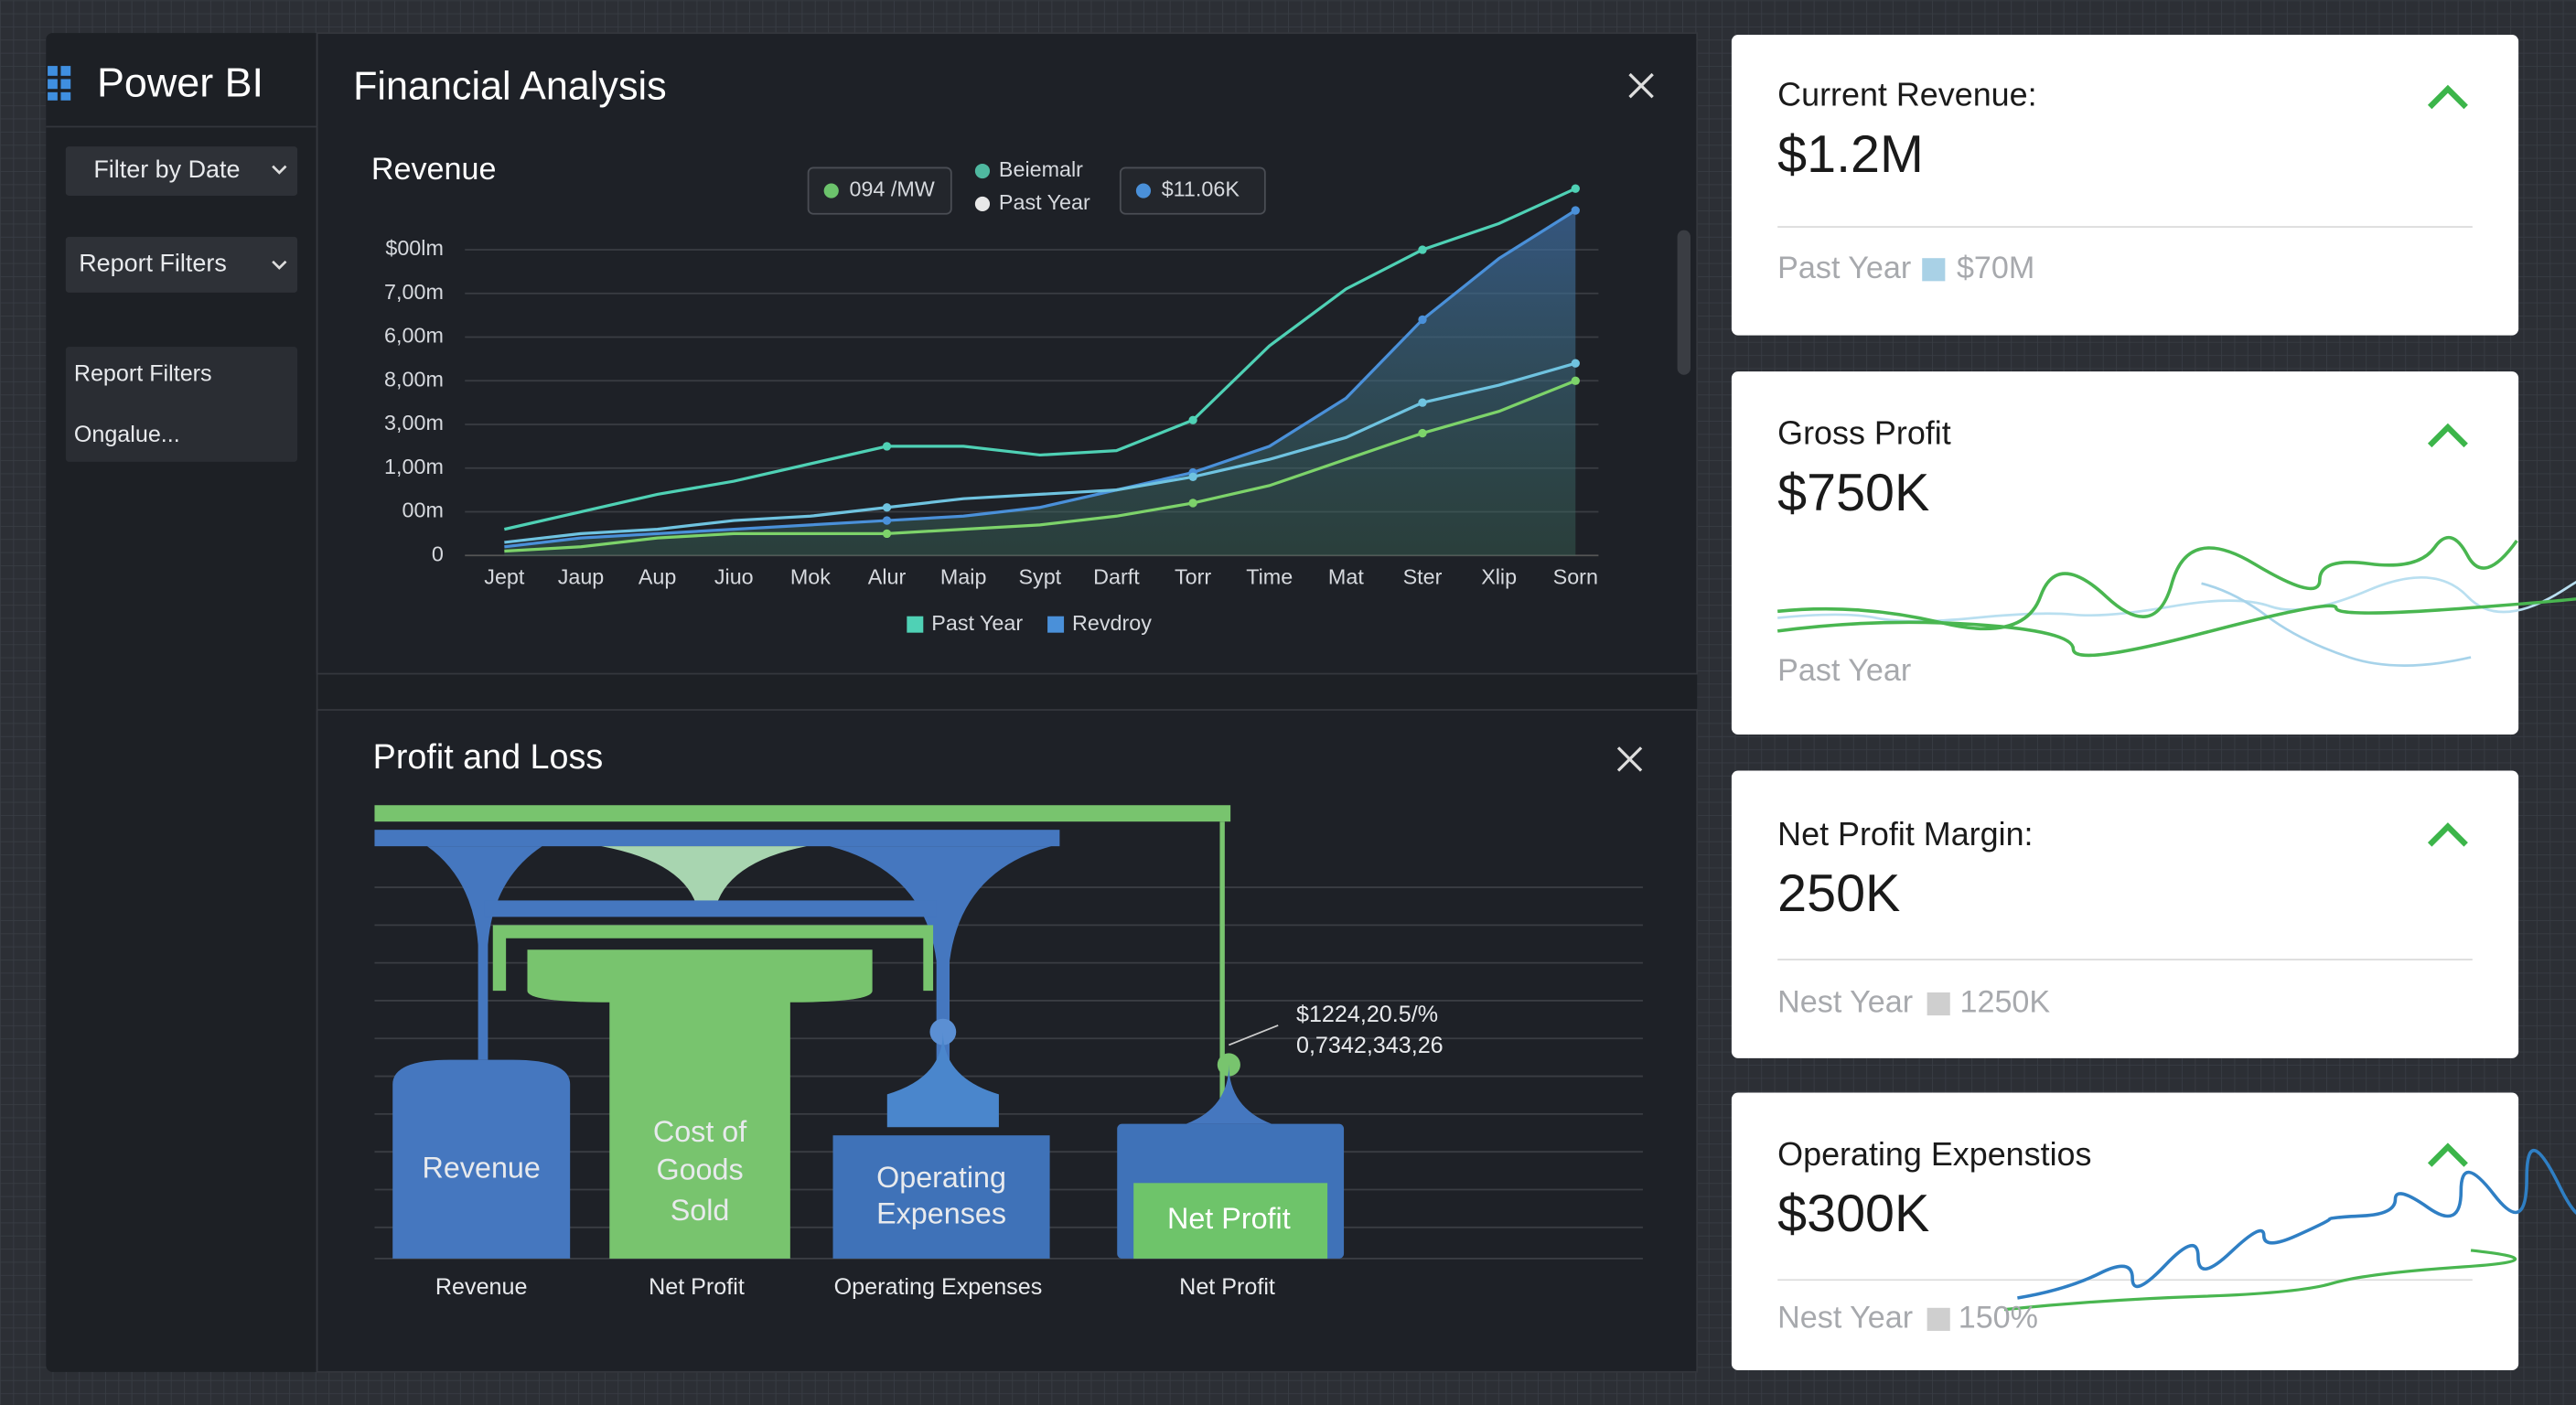  Describe the element at coordinates (1499, 577) in the screenshot. I see `x-tick-label: Xlip` at that location.